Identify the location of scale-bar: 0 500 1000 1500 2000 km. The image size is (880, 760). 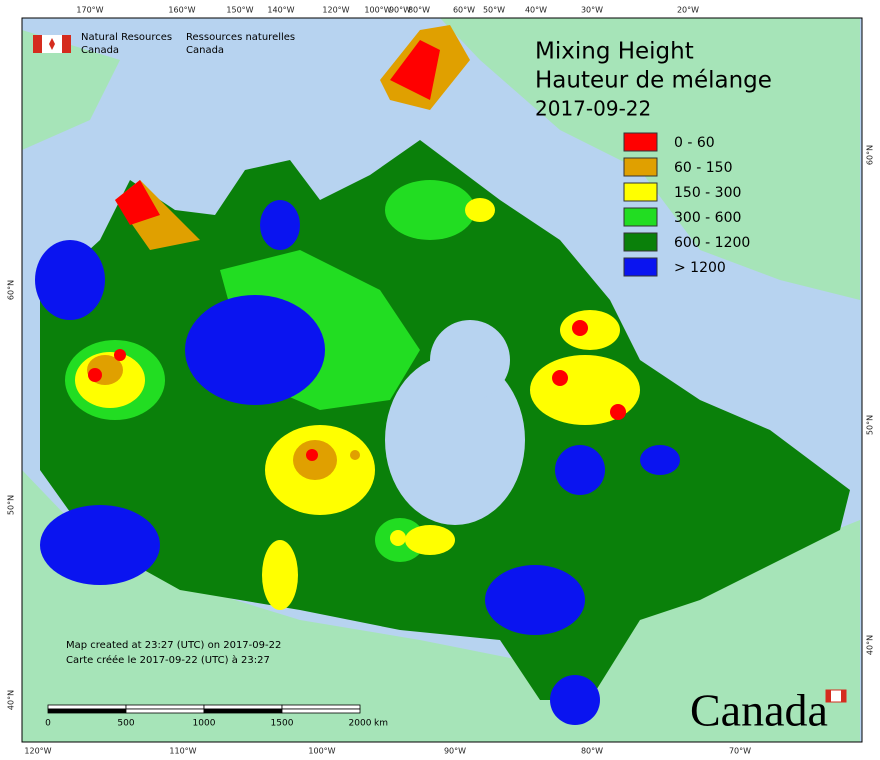
(216, 716).